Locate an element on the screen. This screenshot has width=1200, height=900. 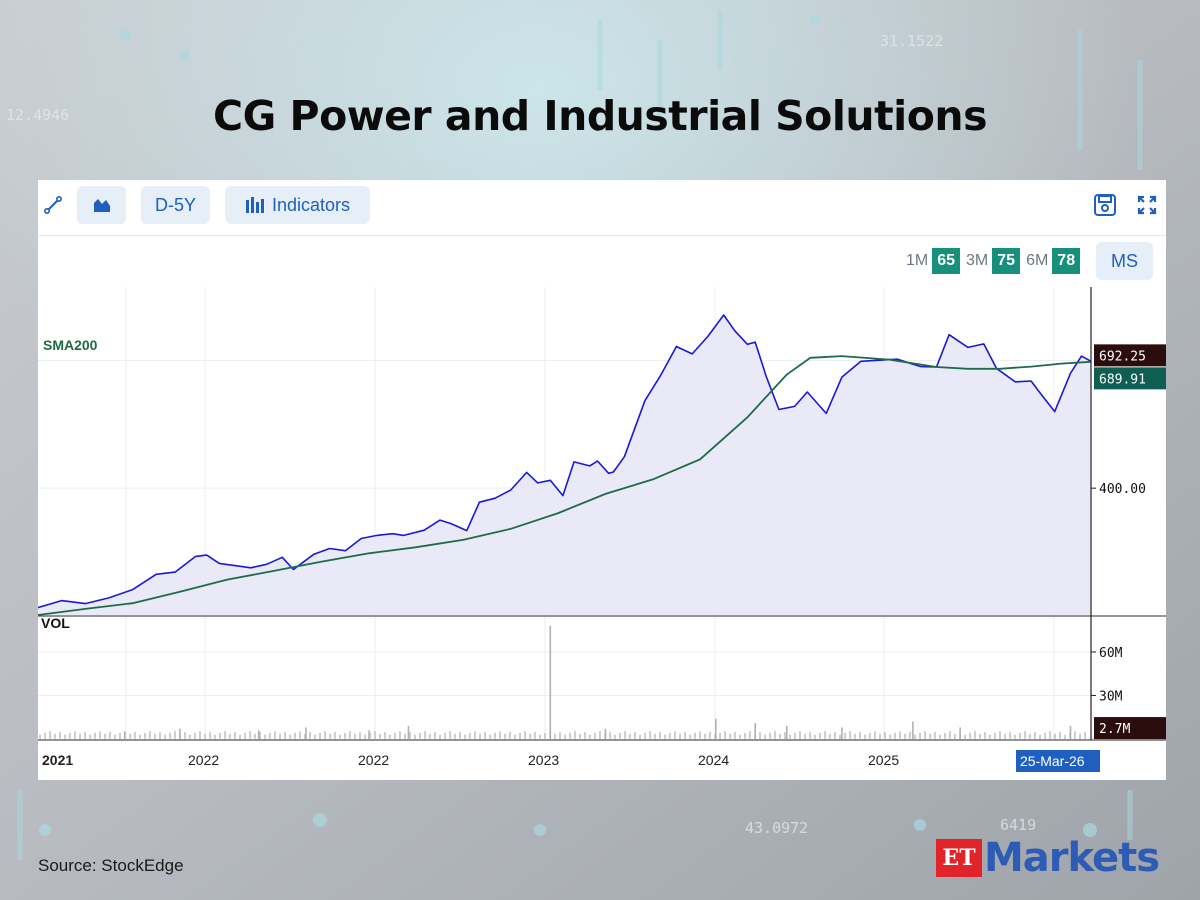
source-note: Source: StockEdge is located at coordinates (111, 865).